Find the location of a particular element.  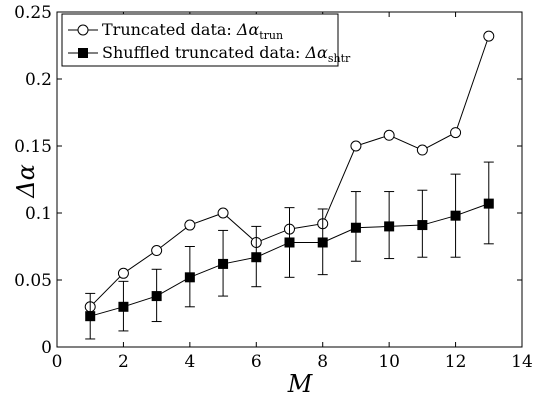

x-tick-label: 0 is located at coordinates (57, 362).